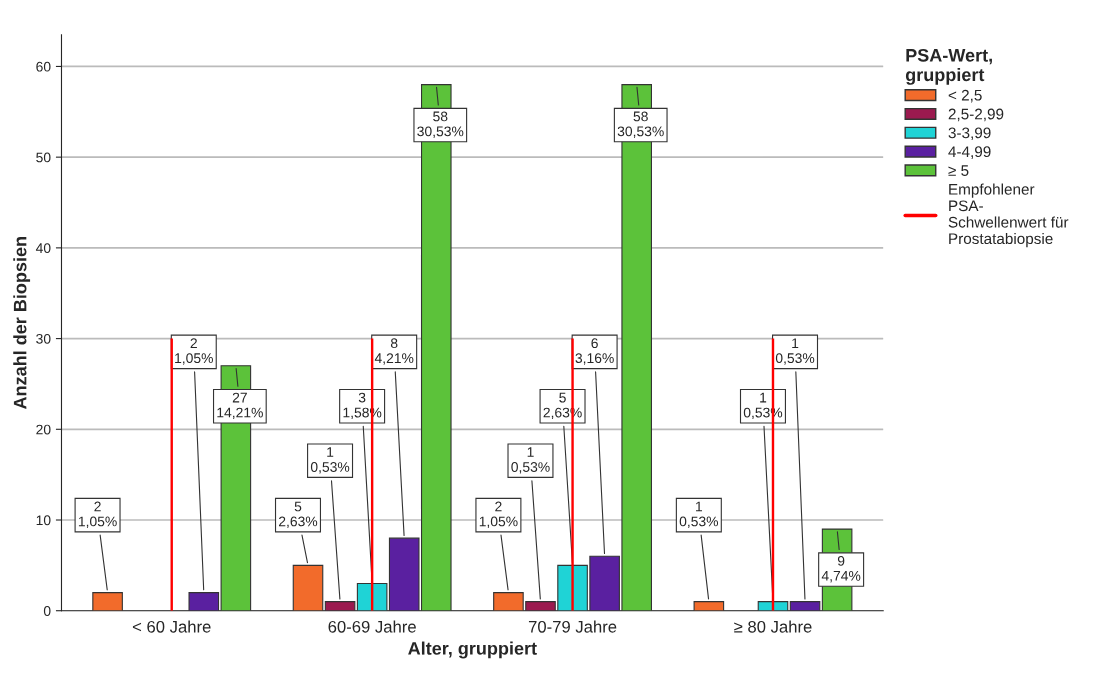 The image size is (1118, 694). I want to click on legend-label: < 2,5, so click(965, 96).